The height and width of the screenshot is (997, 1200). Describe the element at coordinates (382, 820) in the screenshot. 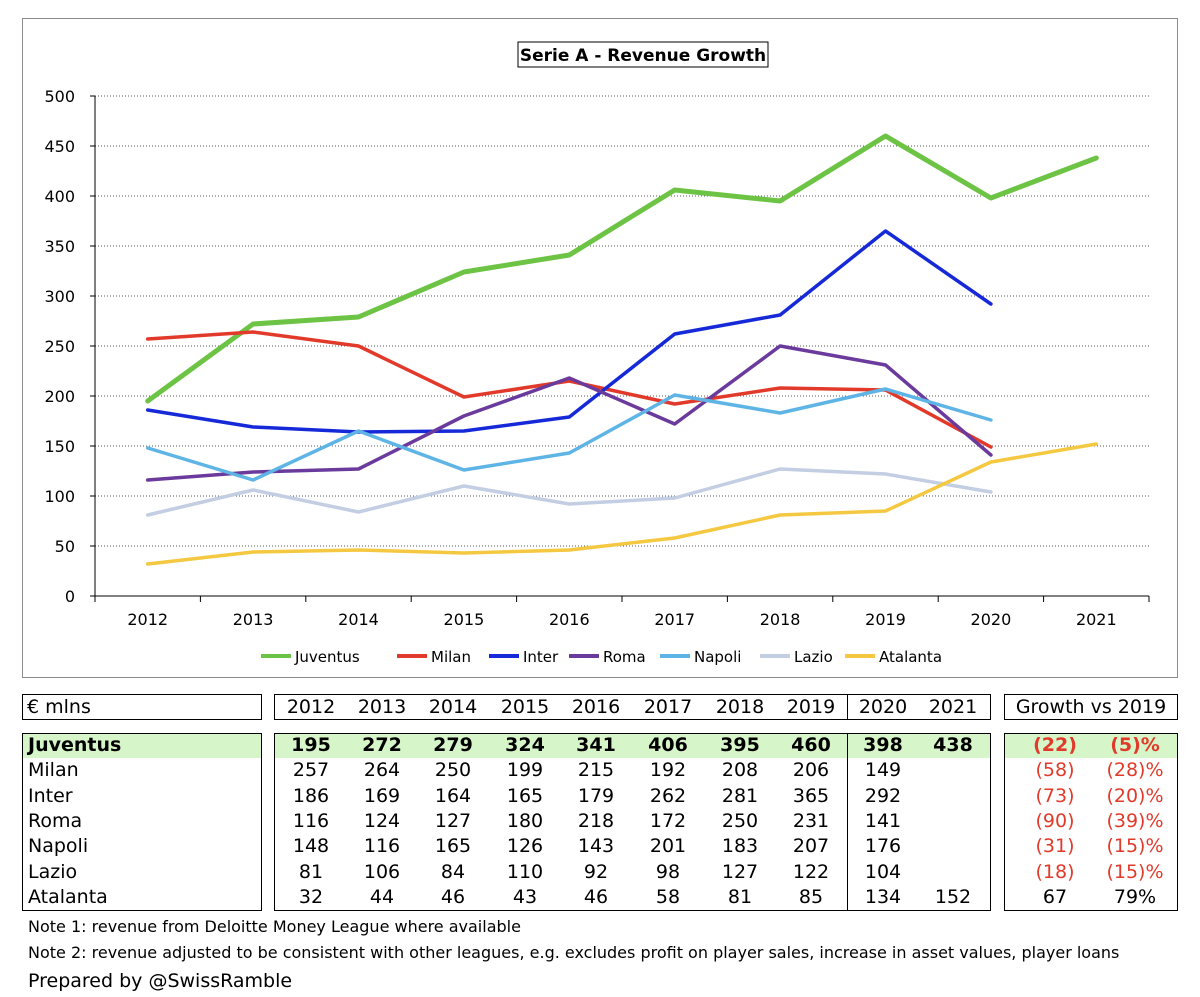

I see `value-cell: 124` at that location.